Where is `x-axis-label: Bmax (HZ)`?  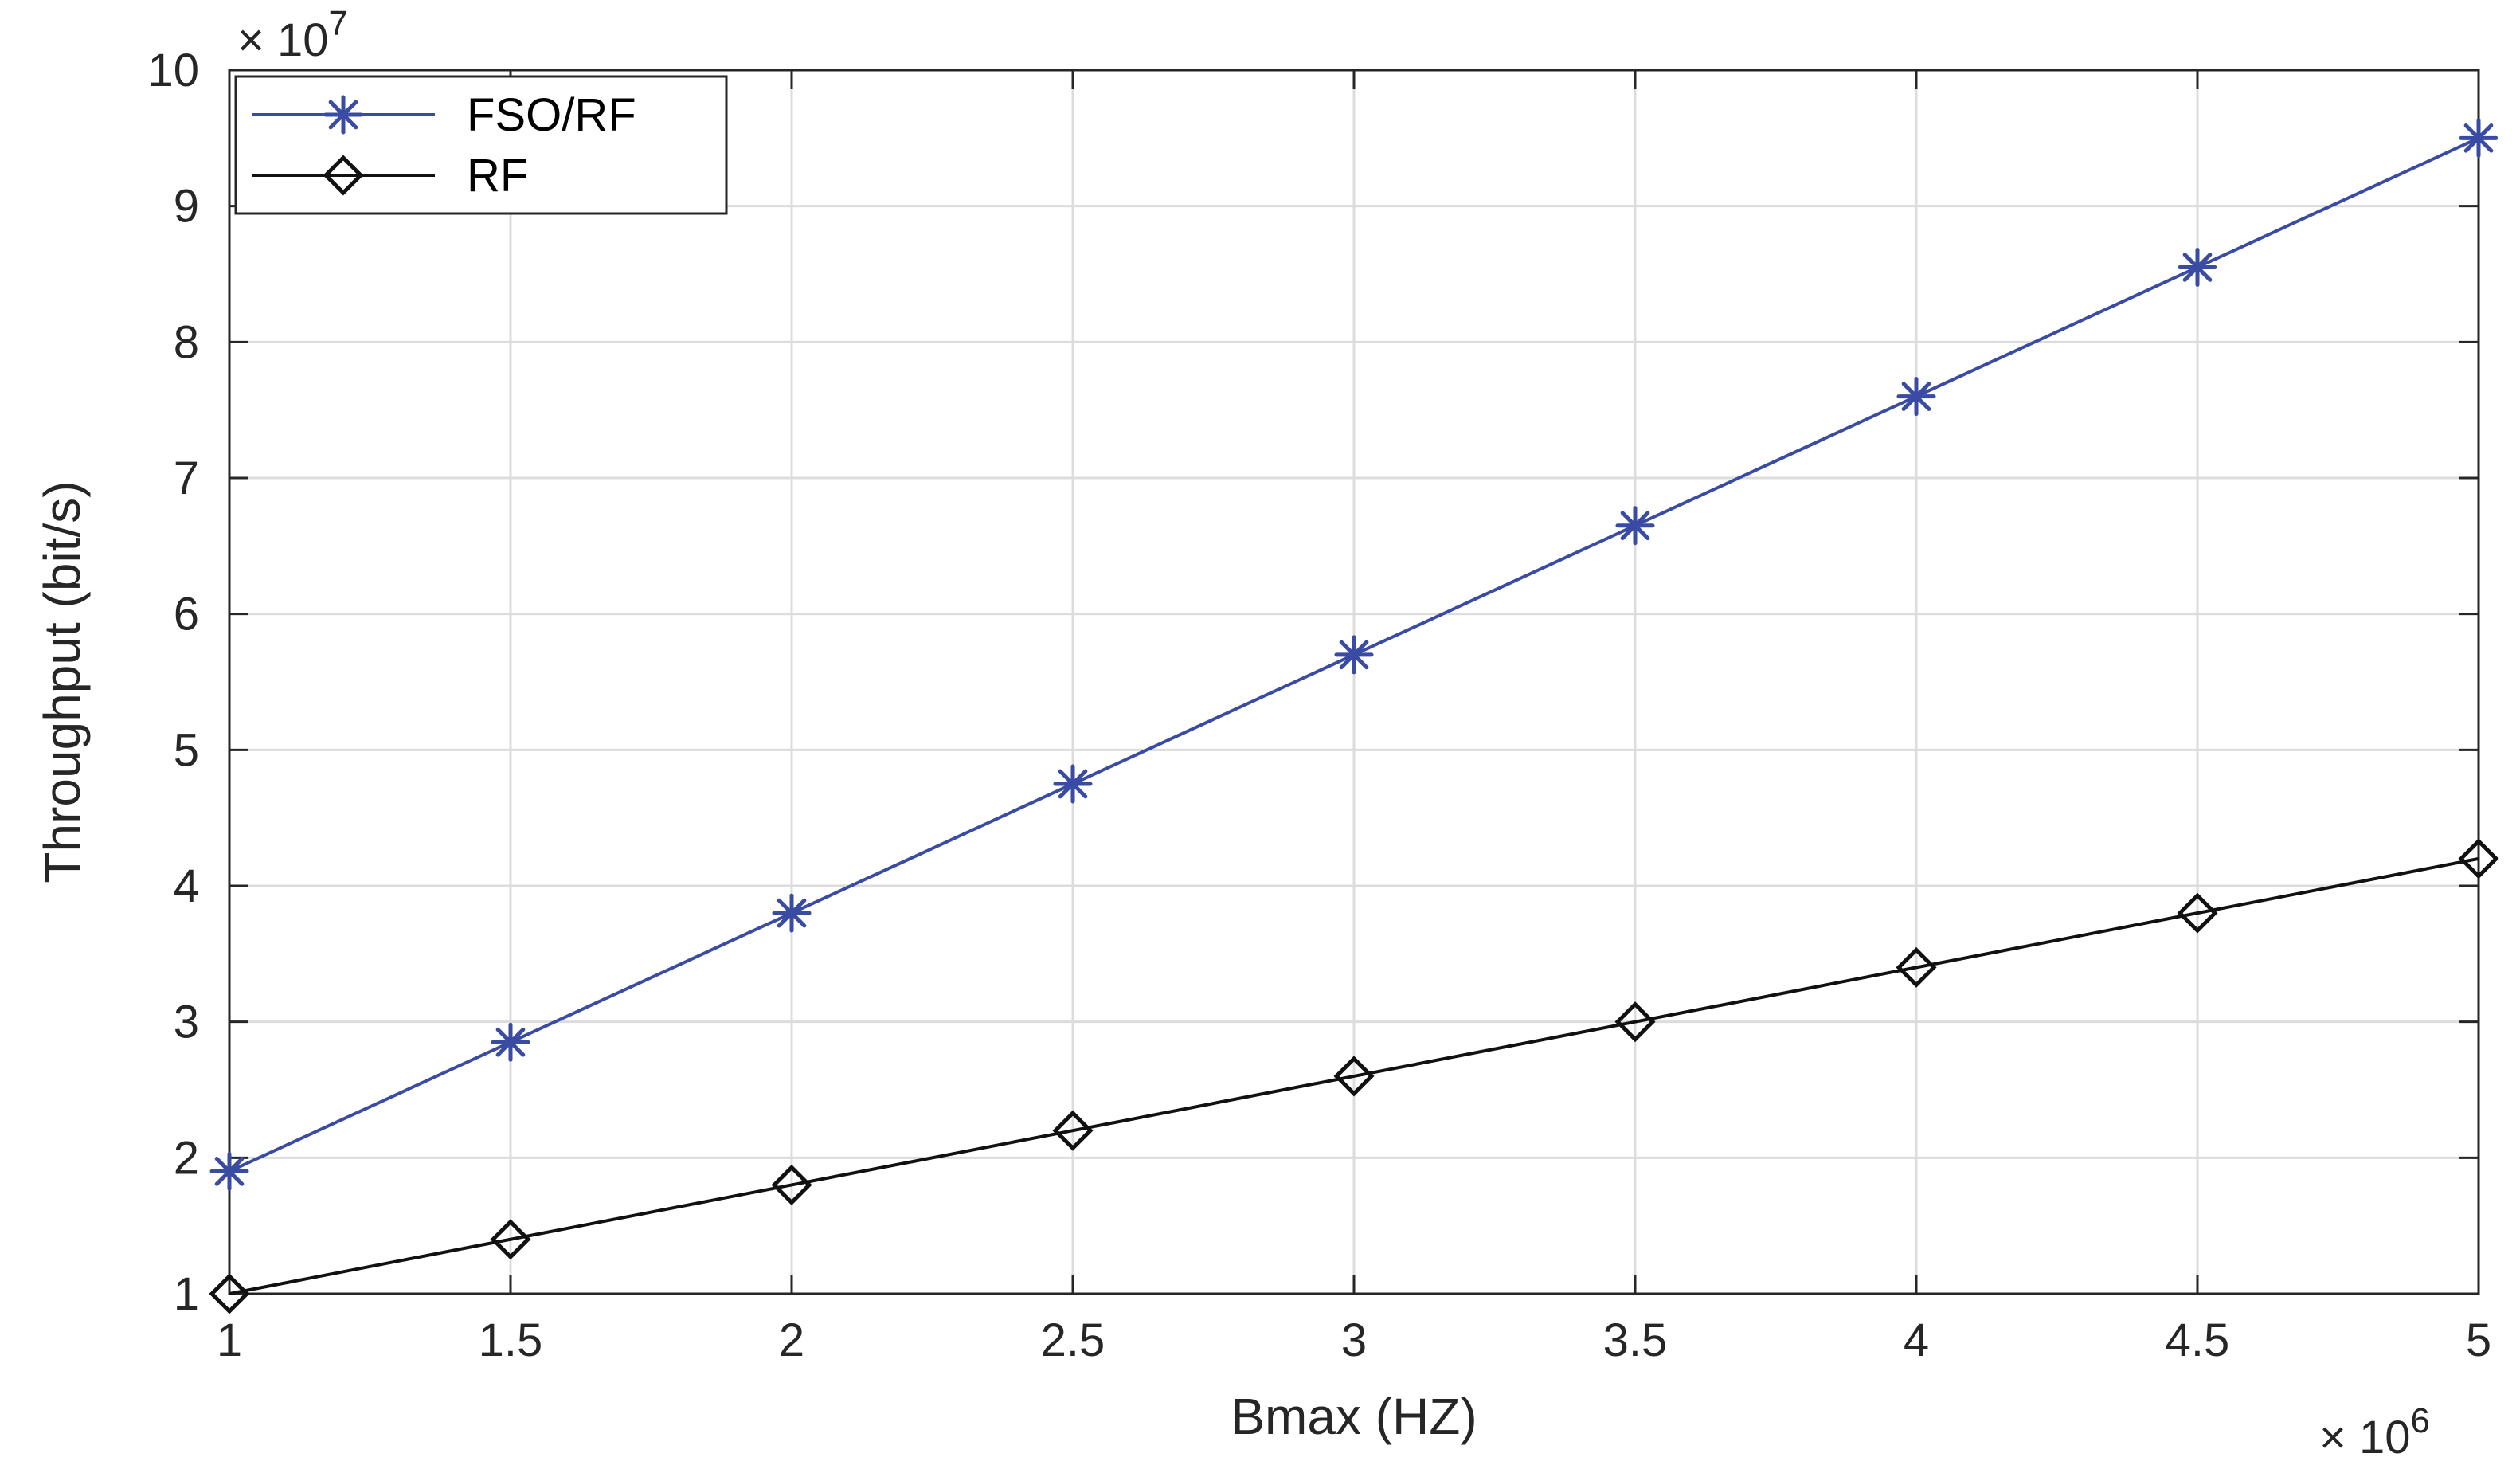 x-axis-label: Bmax (HZ) is located at coordinates (1354, 1416).